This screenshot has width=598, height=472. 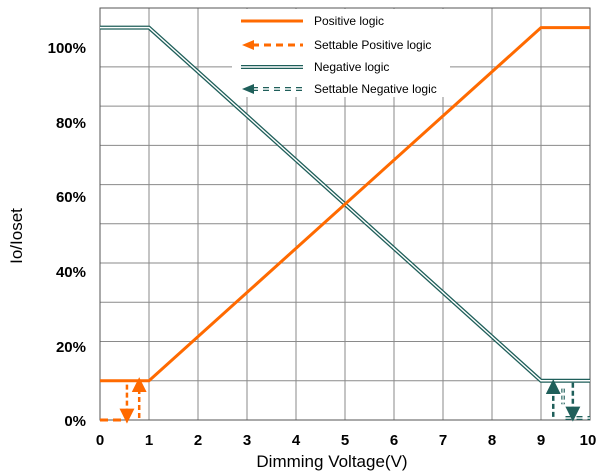 I want to click on x-tick-label: 5, so click(x=345, y=440).